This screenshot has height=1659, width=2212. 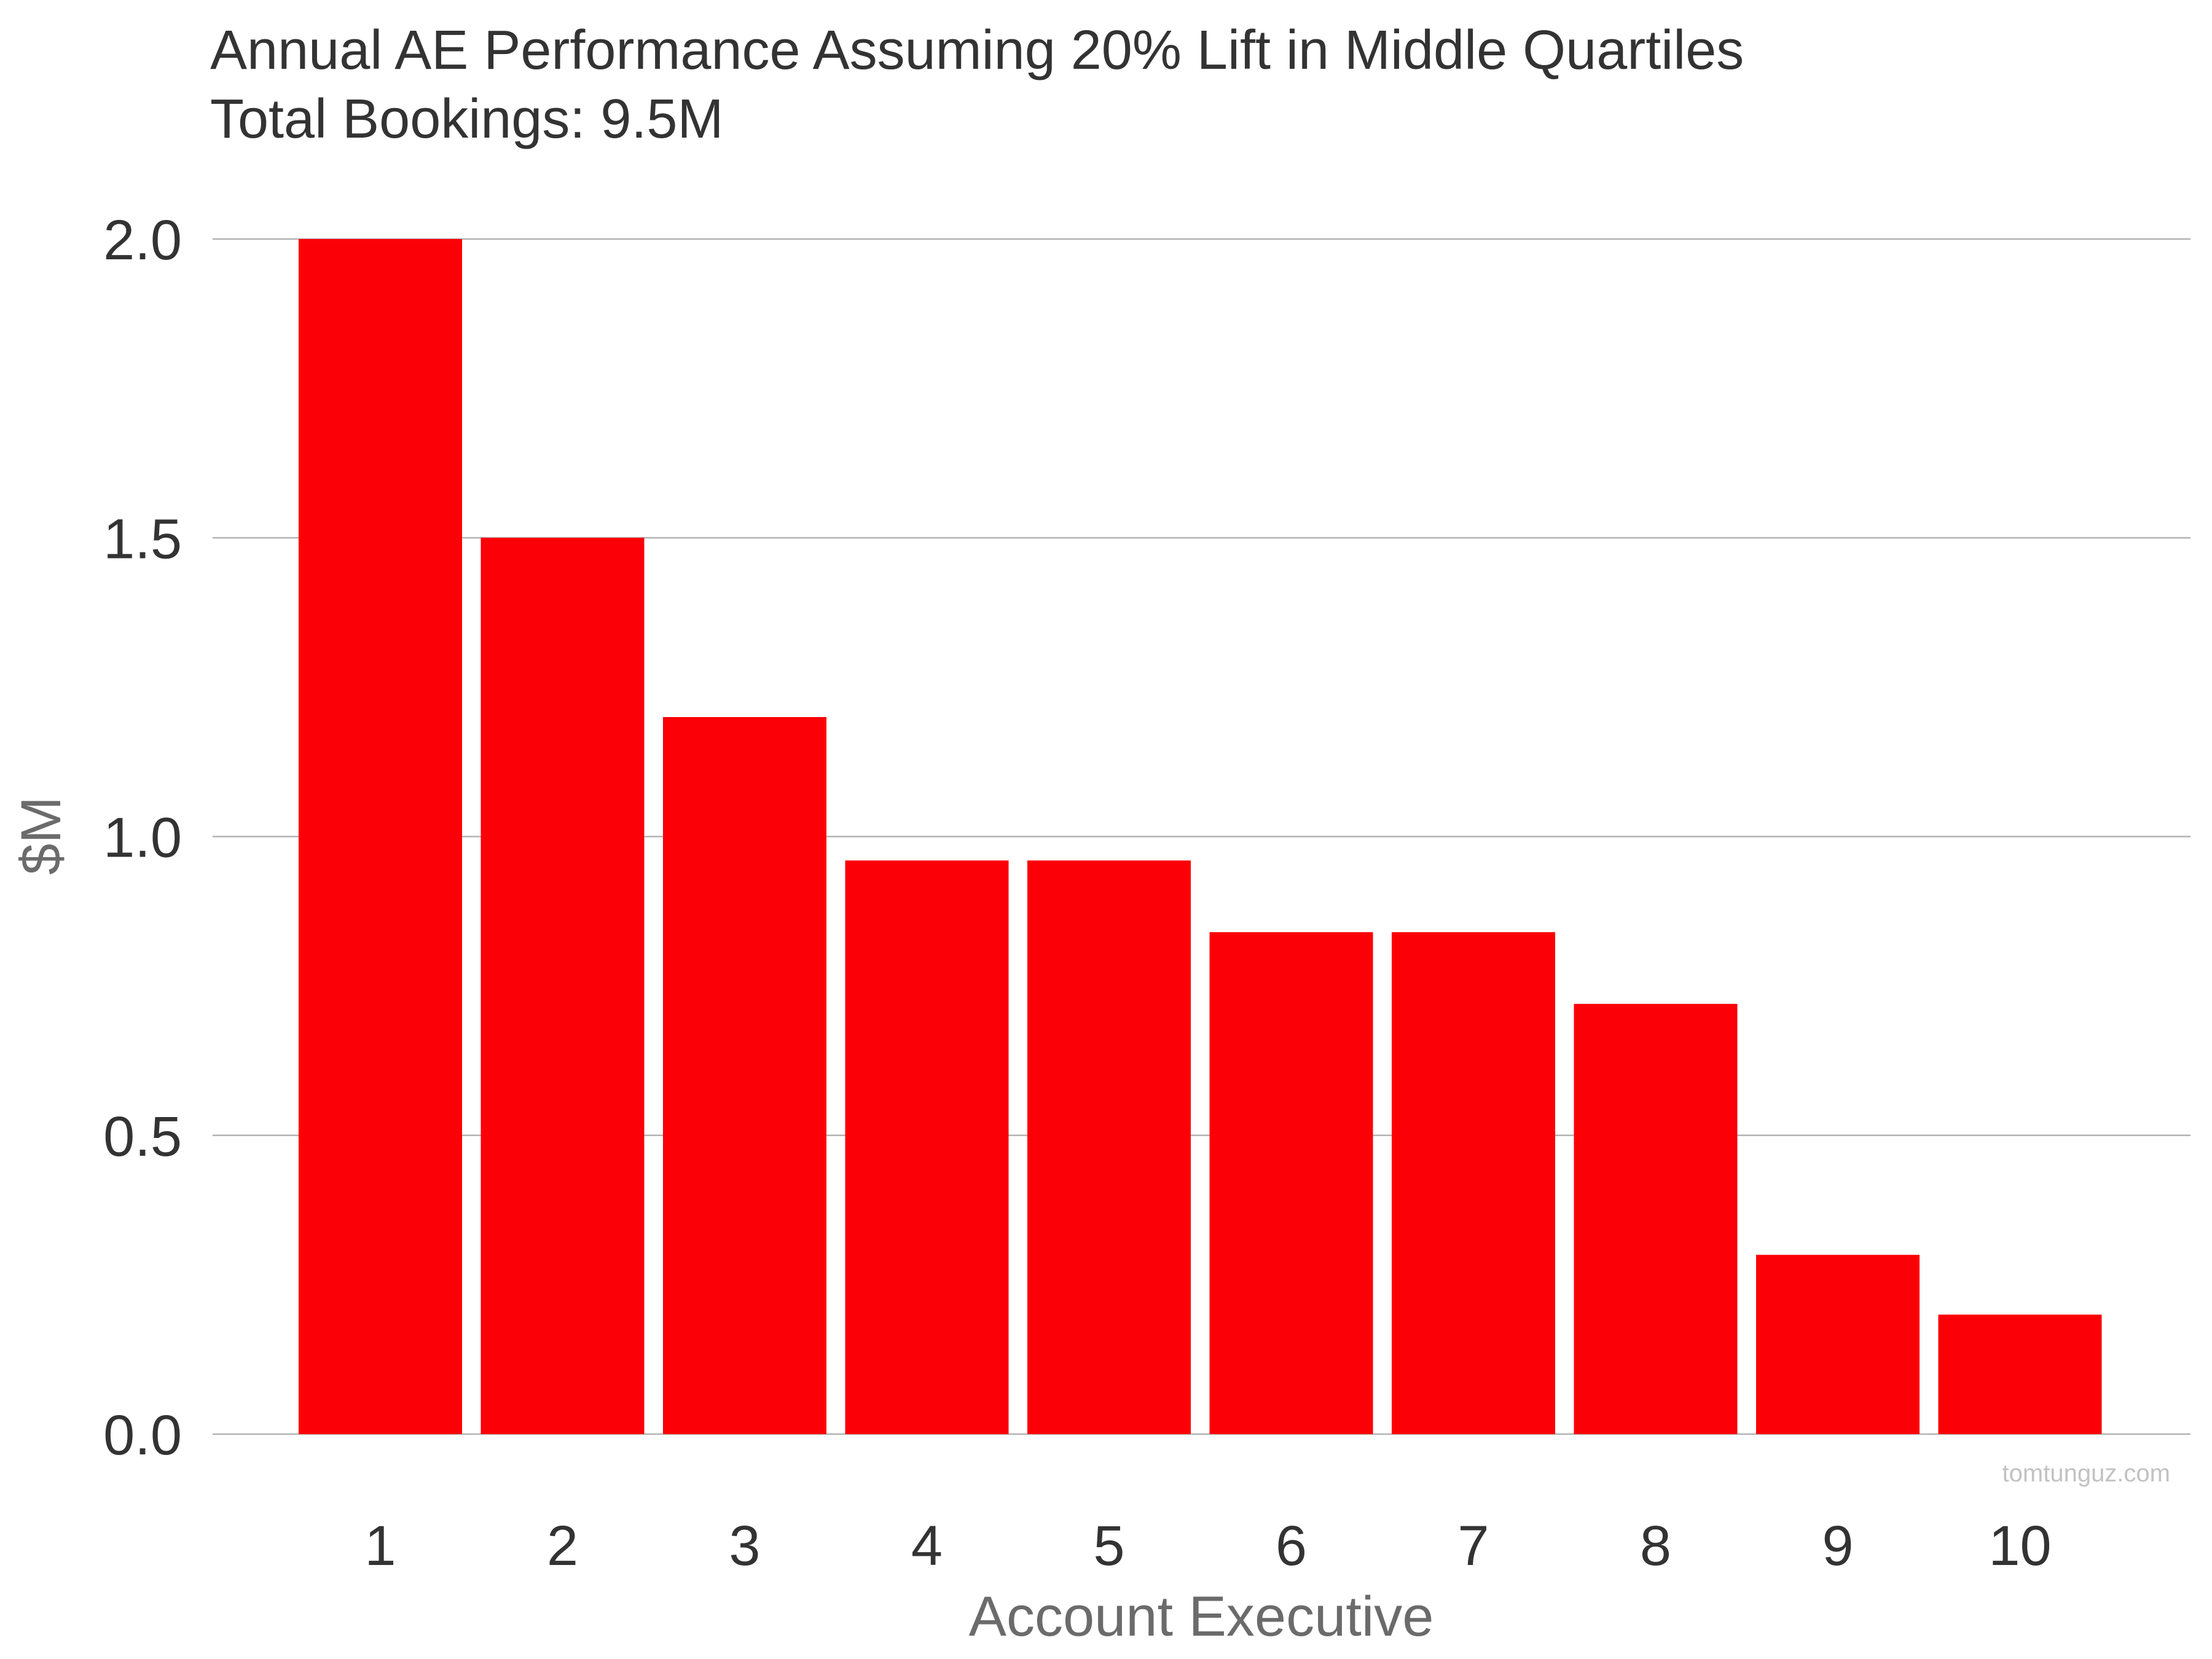 What do you see at coordinates (1473, 1546) in the screenshot?
I see `x-tick-label: 7` at bounding box center [1473, 1546].